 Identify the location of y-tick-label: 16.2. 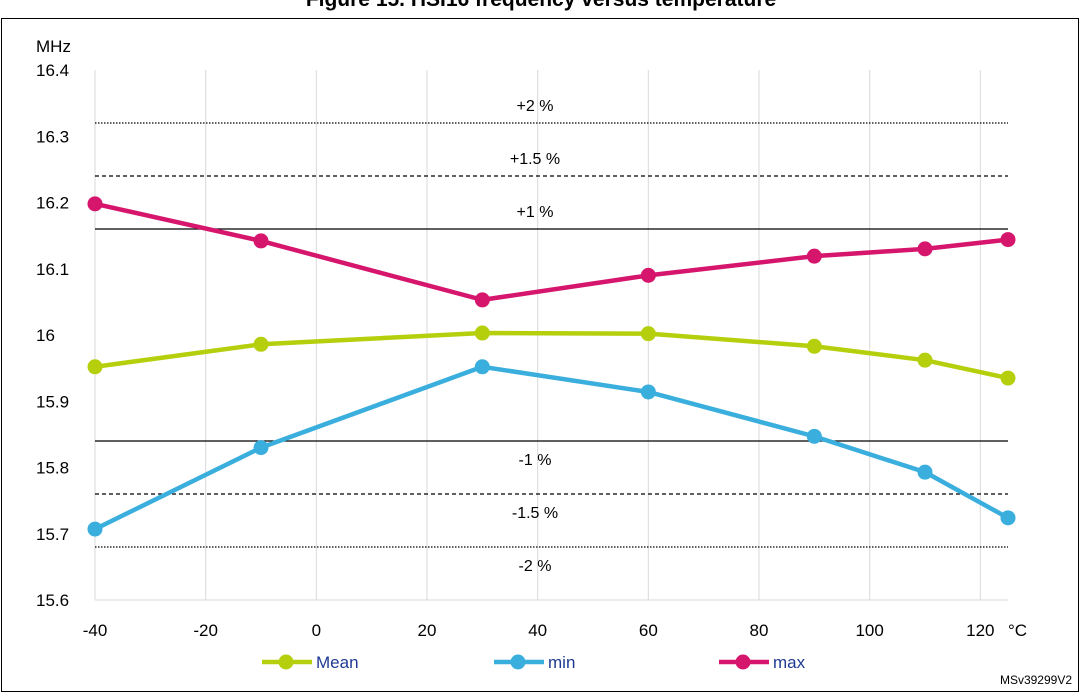
(52, 203).